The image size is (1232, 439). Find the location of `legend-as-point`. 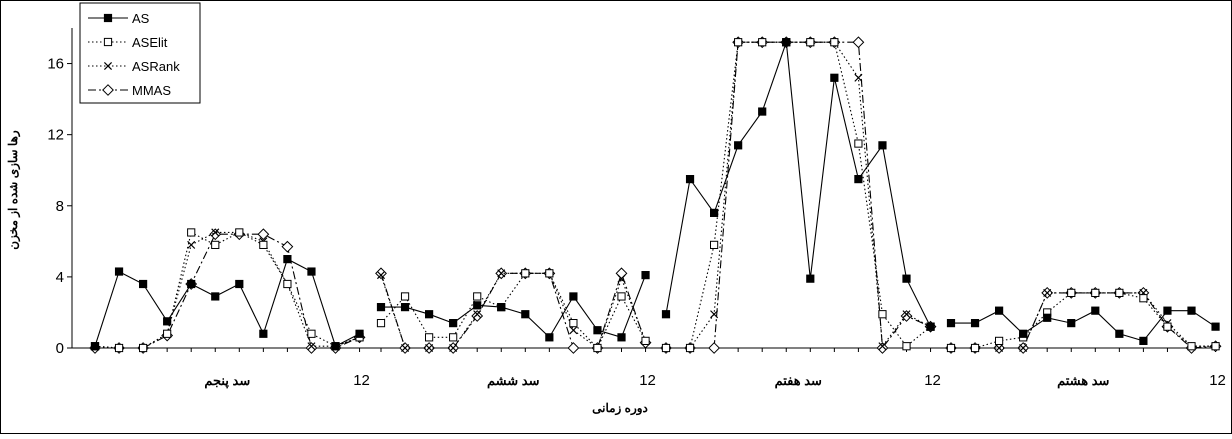

legend-as-point is located at coordinates (108, 18).